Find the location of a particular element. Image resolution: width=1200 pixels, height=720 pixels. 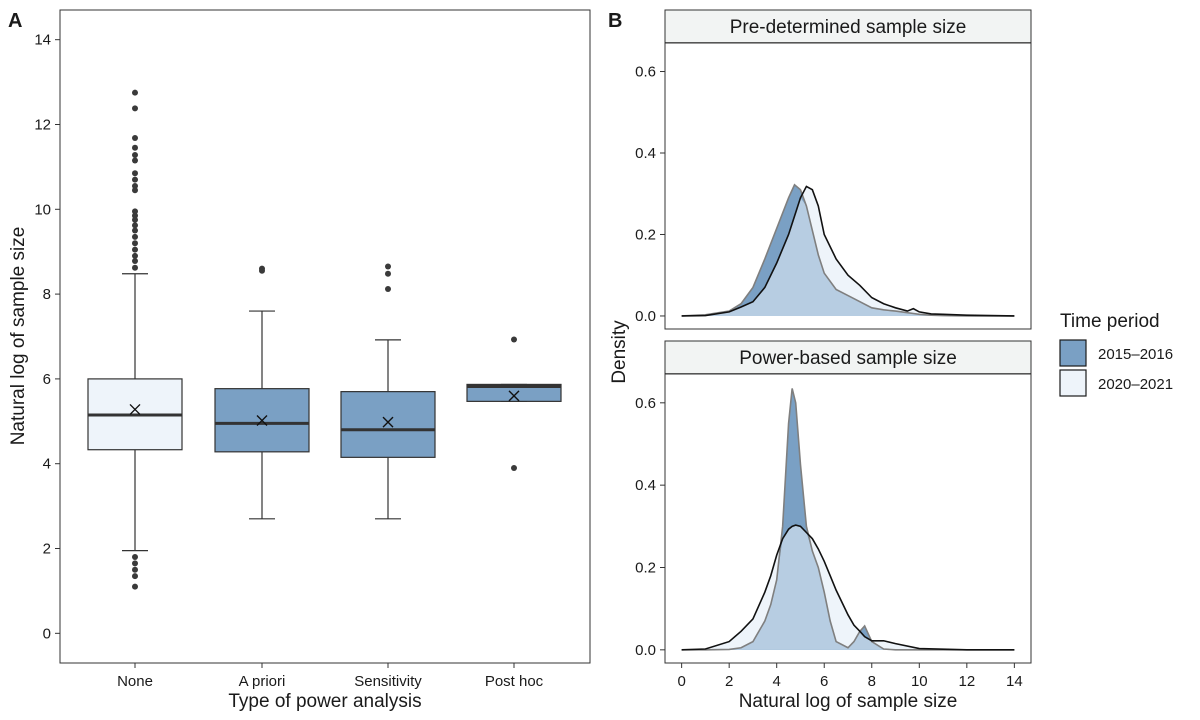

x-tick-label: Sensitivity is located at coordinates (388, 681).